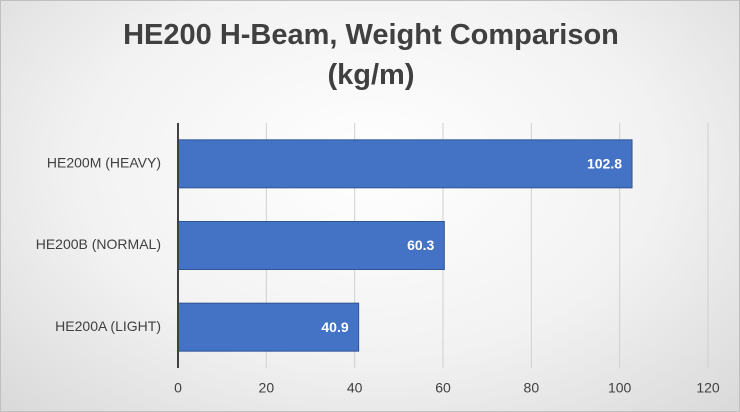 This screenshot has height=412, width=740. What do you see at coordinates (355, 388) in the screenshot?
I see `x-tick-label: 40` at bounding box center [355, 388].